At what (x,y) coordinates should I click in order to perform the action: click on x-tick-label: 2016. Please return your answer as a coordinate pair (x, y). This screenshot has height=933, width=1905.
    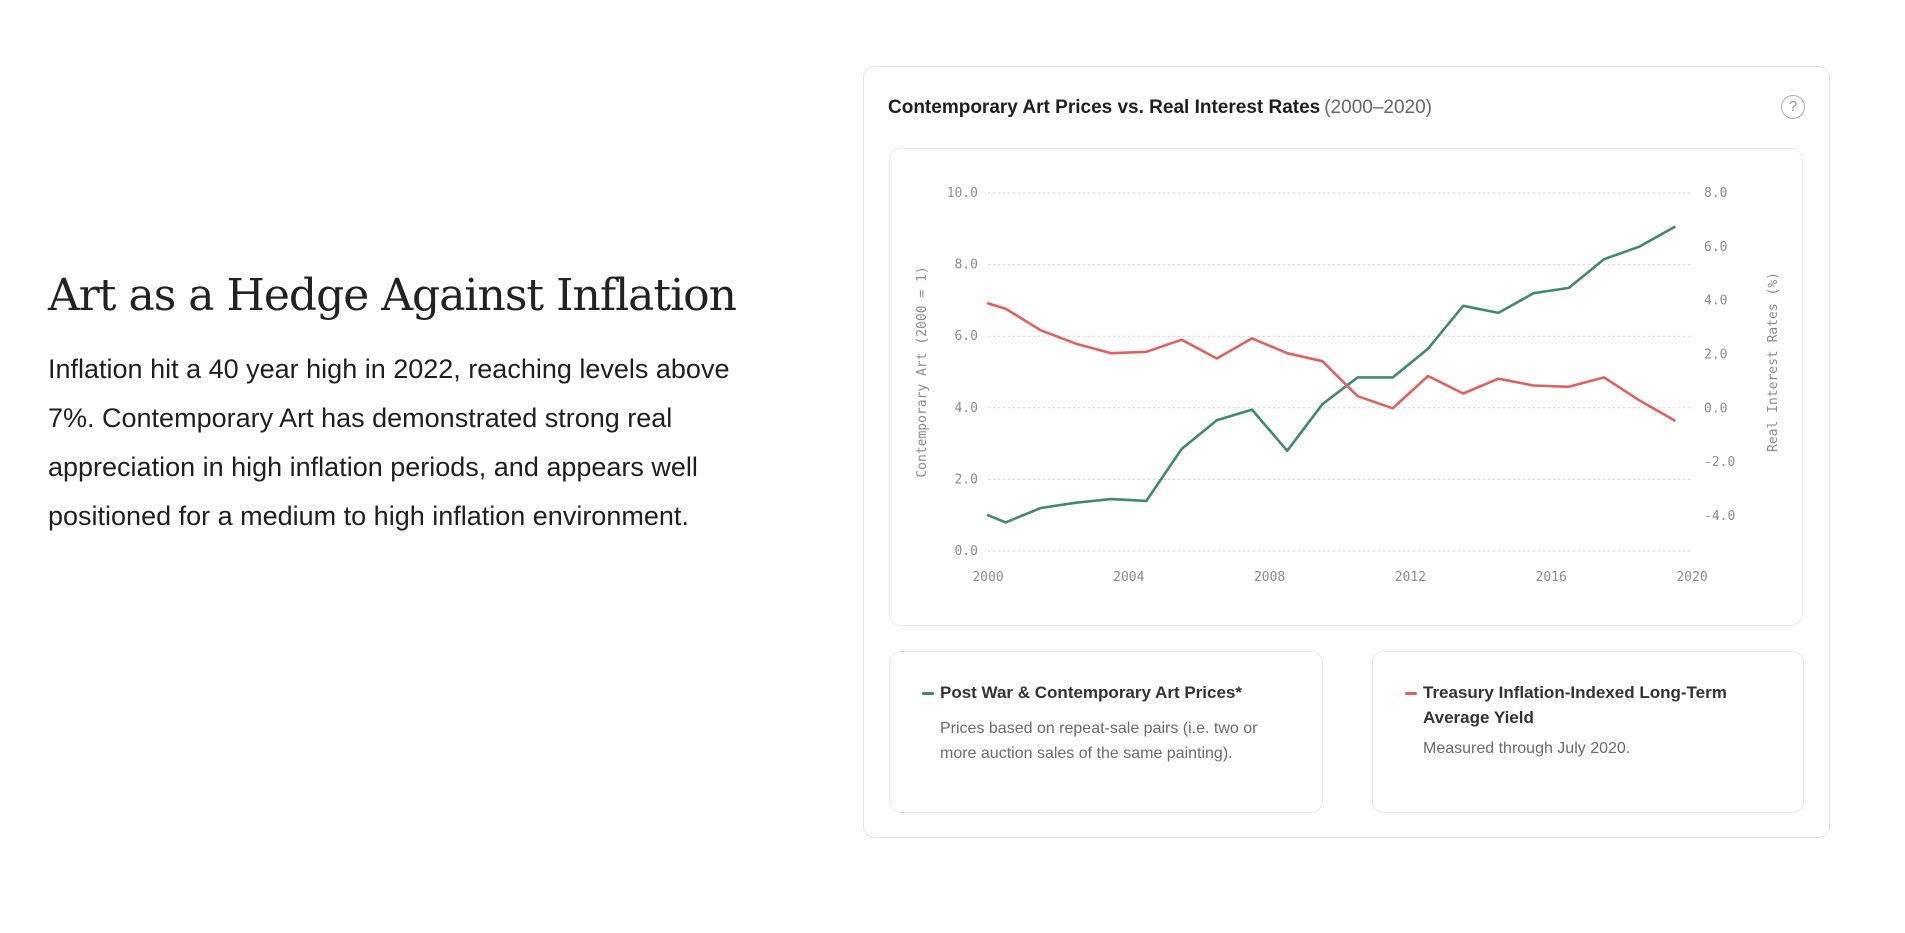
    Looking at the image, I should click on (1551, 577).